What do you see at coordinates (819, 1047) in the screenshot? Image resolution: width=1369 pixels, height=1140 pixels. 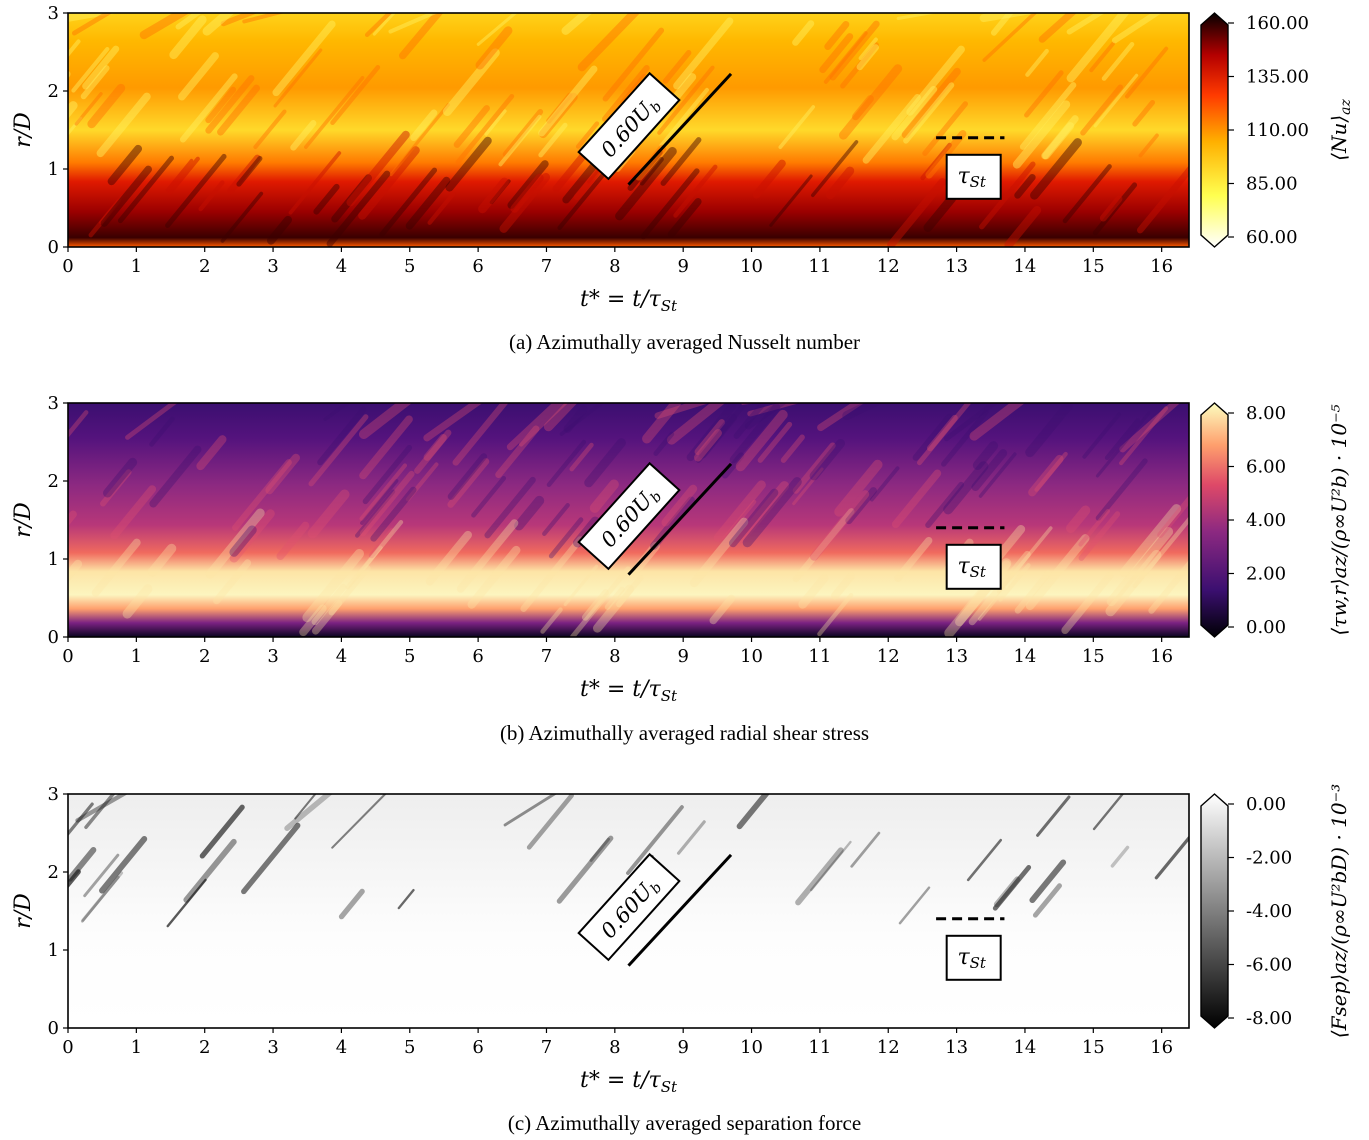 I see `x-tick-label: 11` at bounding box center [819, 1047].